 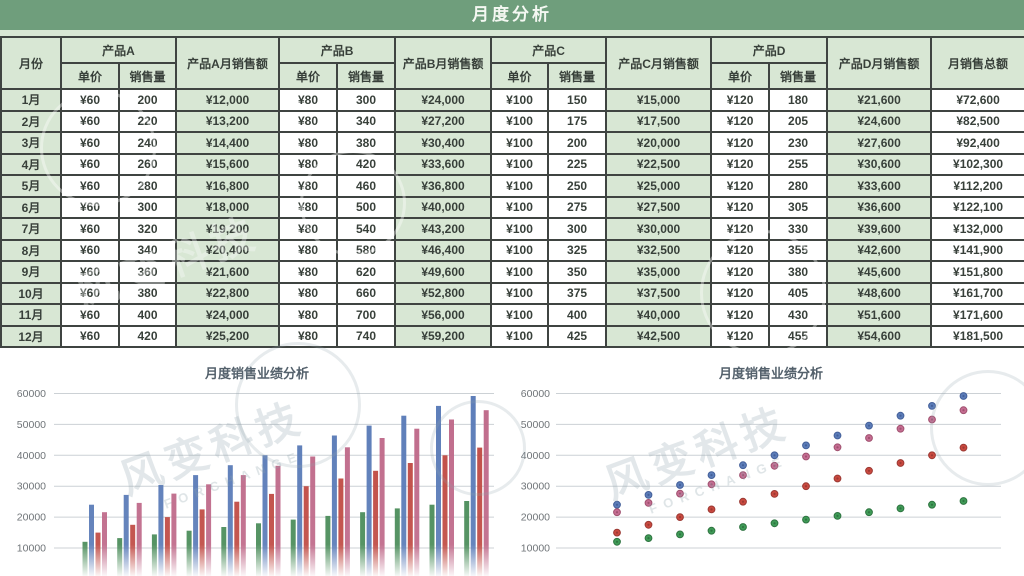 What do you see at coordinates (977, 186) in the screenshot?
I see `total-cell: ¥112,200` at bounding box center [977, 186].